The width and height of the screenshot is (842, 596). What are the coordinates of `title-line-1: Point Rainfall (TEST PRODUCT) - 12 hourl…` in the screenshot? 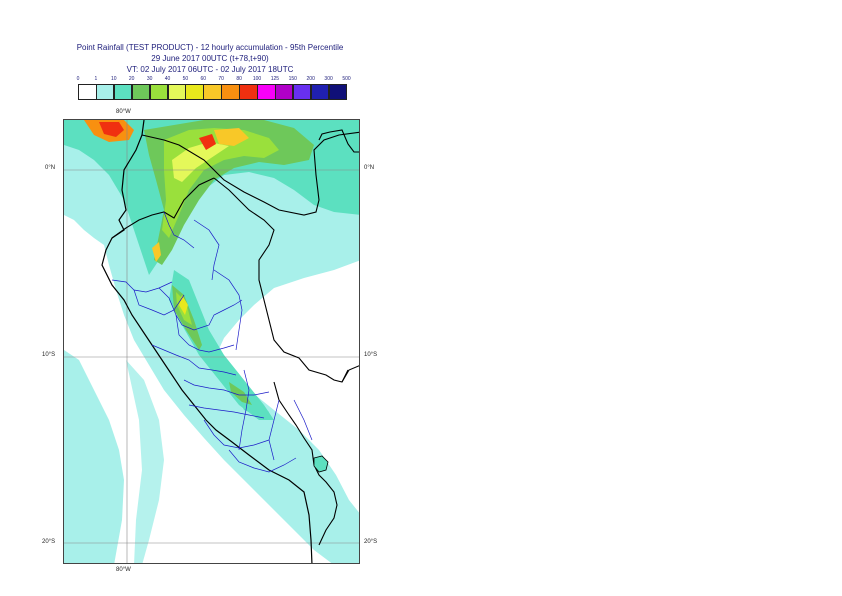 It's located at (210, 47).